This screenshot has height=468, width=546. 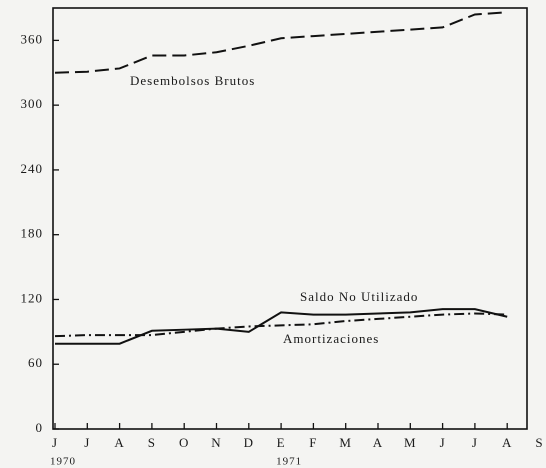 I want to click on y-tick-label: 300, so click(x=32, y=103).